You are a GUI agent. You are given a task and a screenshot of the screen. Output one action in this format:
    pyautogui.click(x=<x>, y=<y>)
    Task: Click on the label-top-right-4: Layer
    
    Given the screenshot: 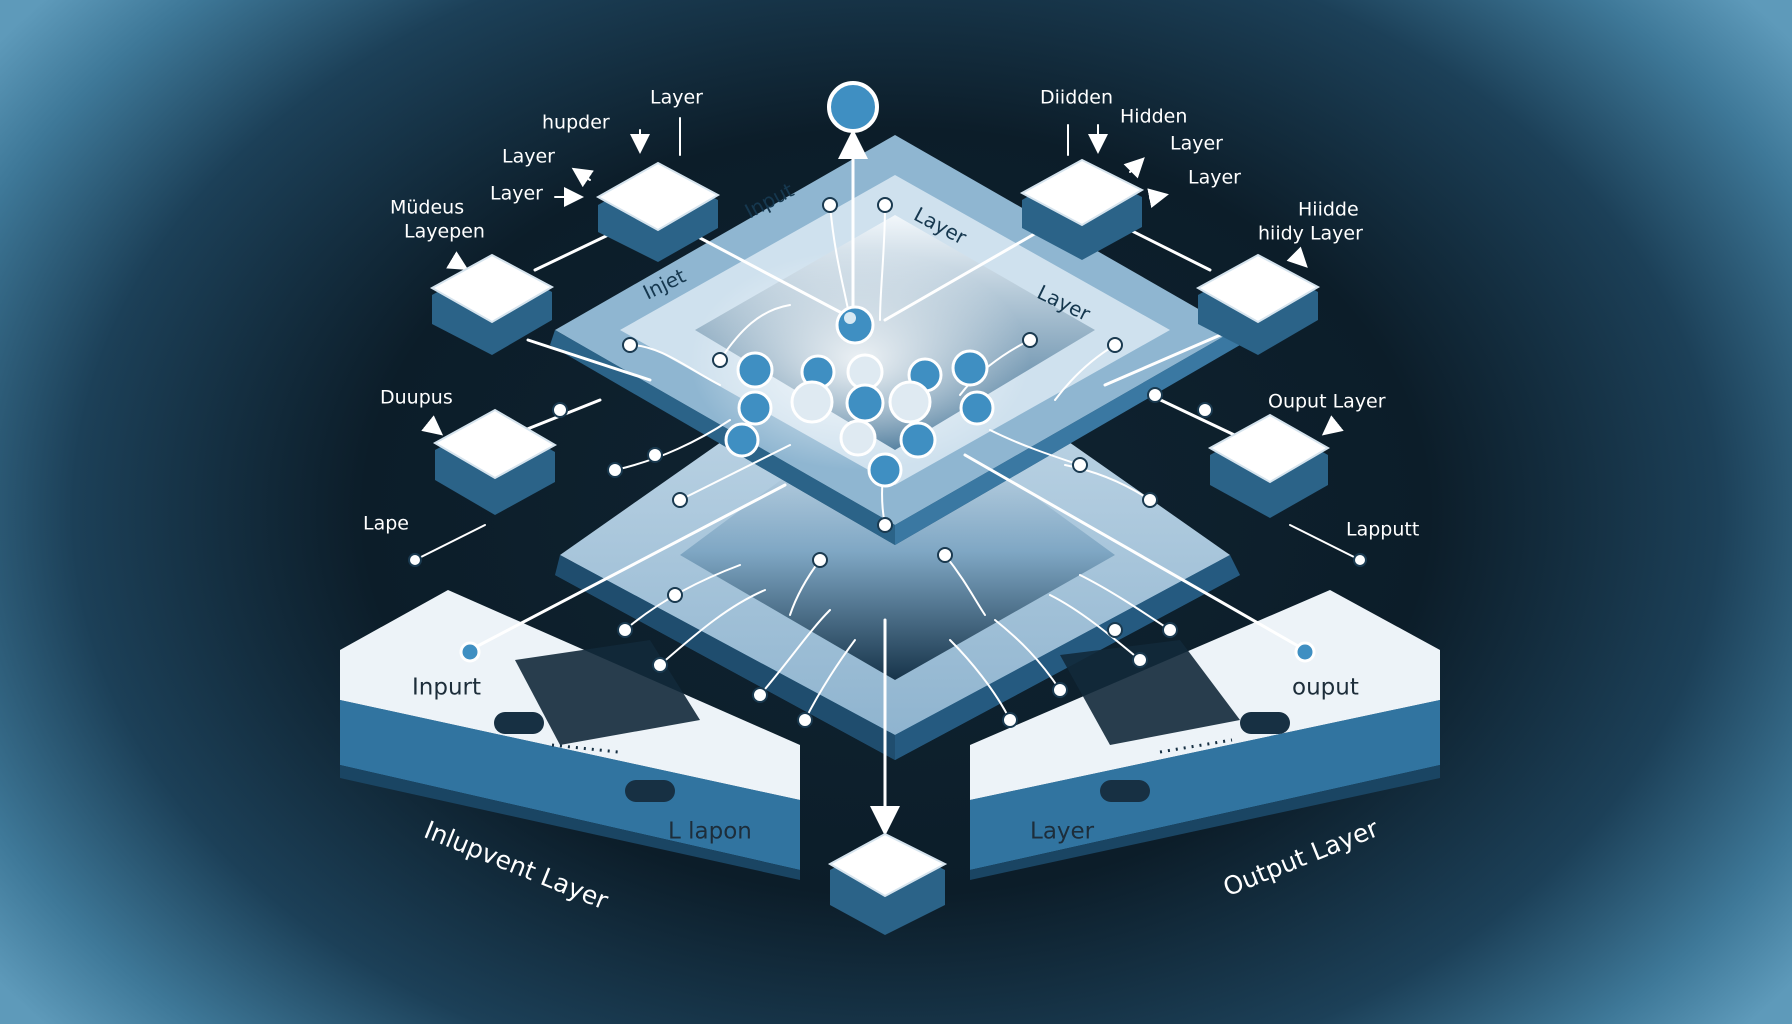 What is the action you would take?
    pyautogui.click(x=1214, y=178)
    